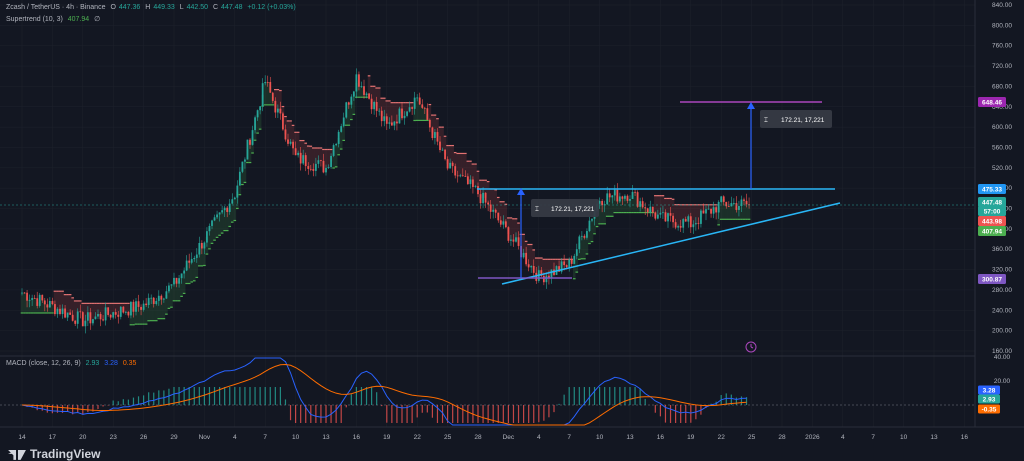 This screenshot has height=461, width=1024. What do you see at coordinates (174, 437) in the screenshot?
I see `time-tick-label: 29` at bounding box center [174, 437].